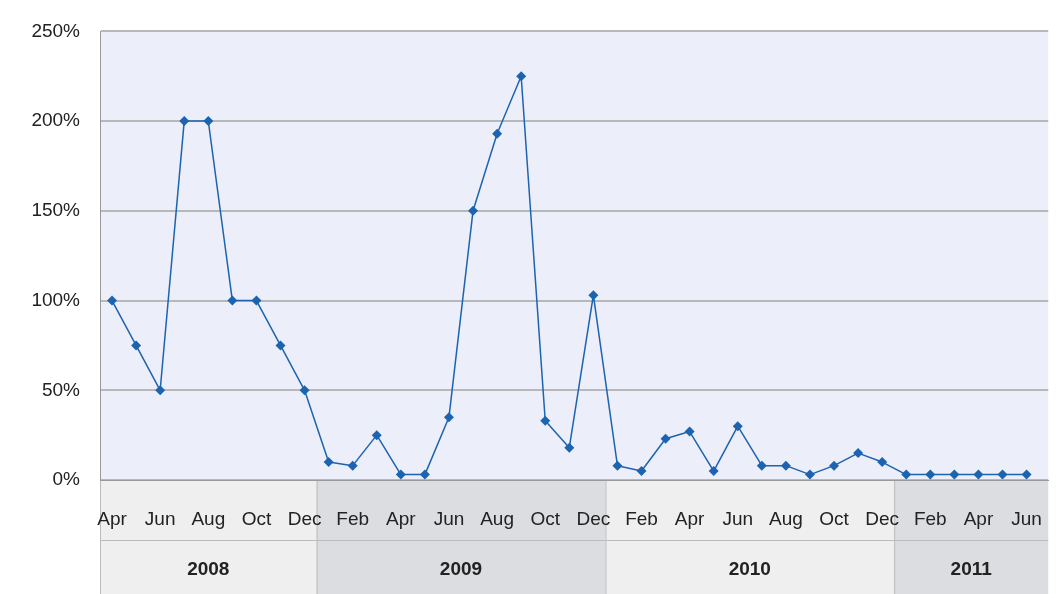  What do you see at coordinates (56, 210) in the screenshot?
I see `y-tick-label: 150%` at bounding box center [56, 210].